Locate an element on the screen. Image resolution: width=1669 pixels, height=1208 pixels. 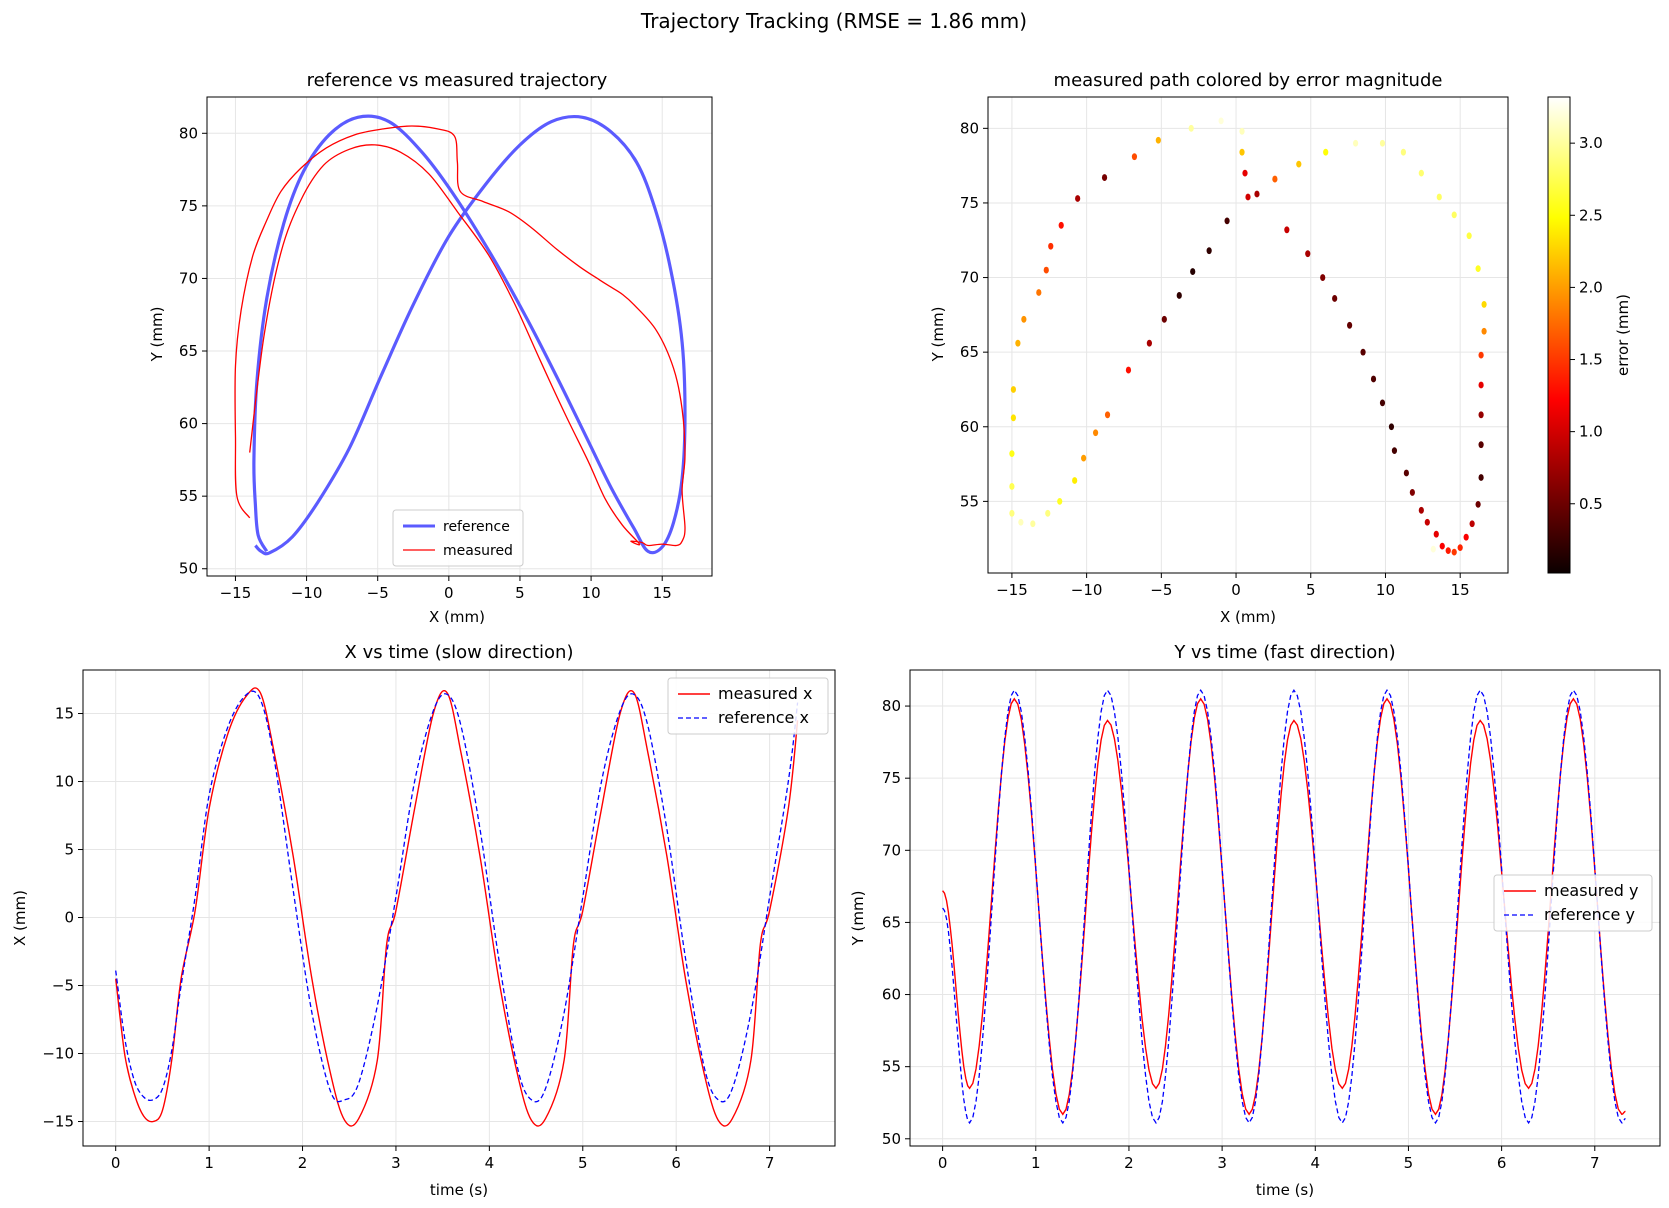
reference-y-line is located at coordinates (1284, 906).